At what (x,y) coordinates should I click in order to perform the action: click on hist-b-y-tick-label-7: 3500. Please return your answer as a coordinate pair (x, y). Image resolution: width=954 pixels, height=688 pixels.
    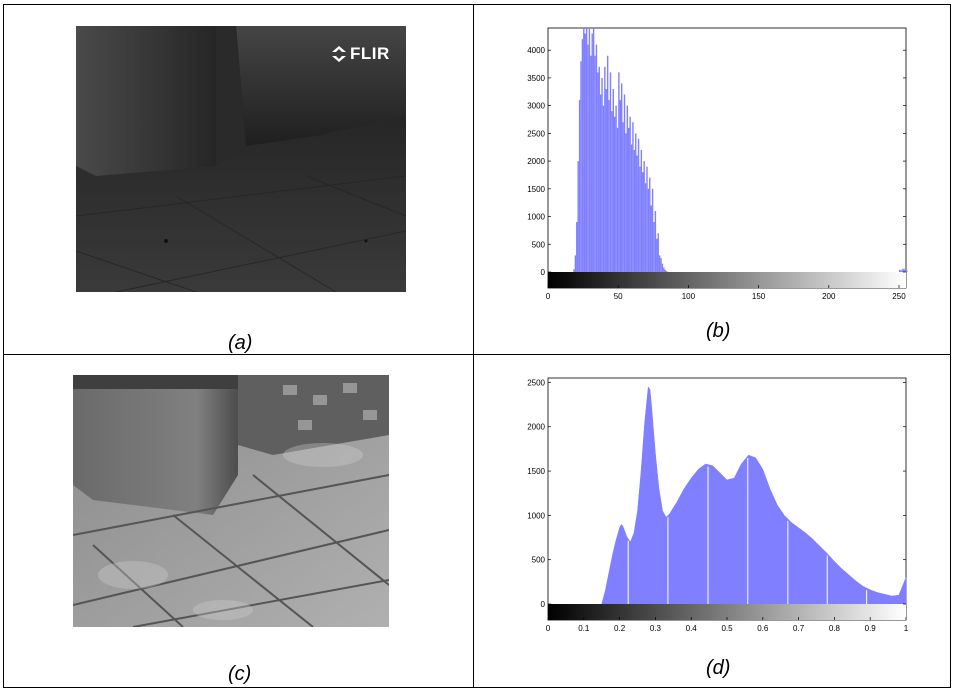
    Looking at the image, I should click on (536, 78).